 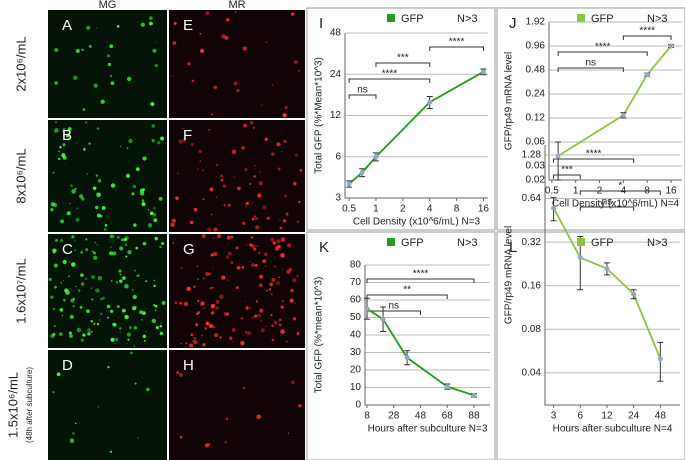 What do you see at coordinates (29, 405) in the screenshot?
I see `row-note: (48h after subculture)` at bounding box center [29, 405].